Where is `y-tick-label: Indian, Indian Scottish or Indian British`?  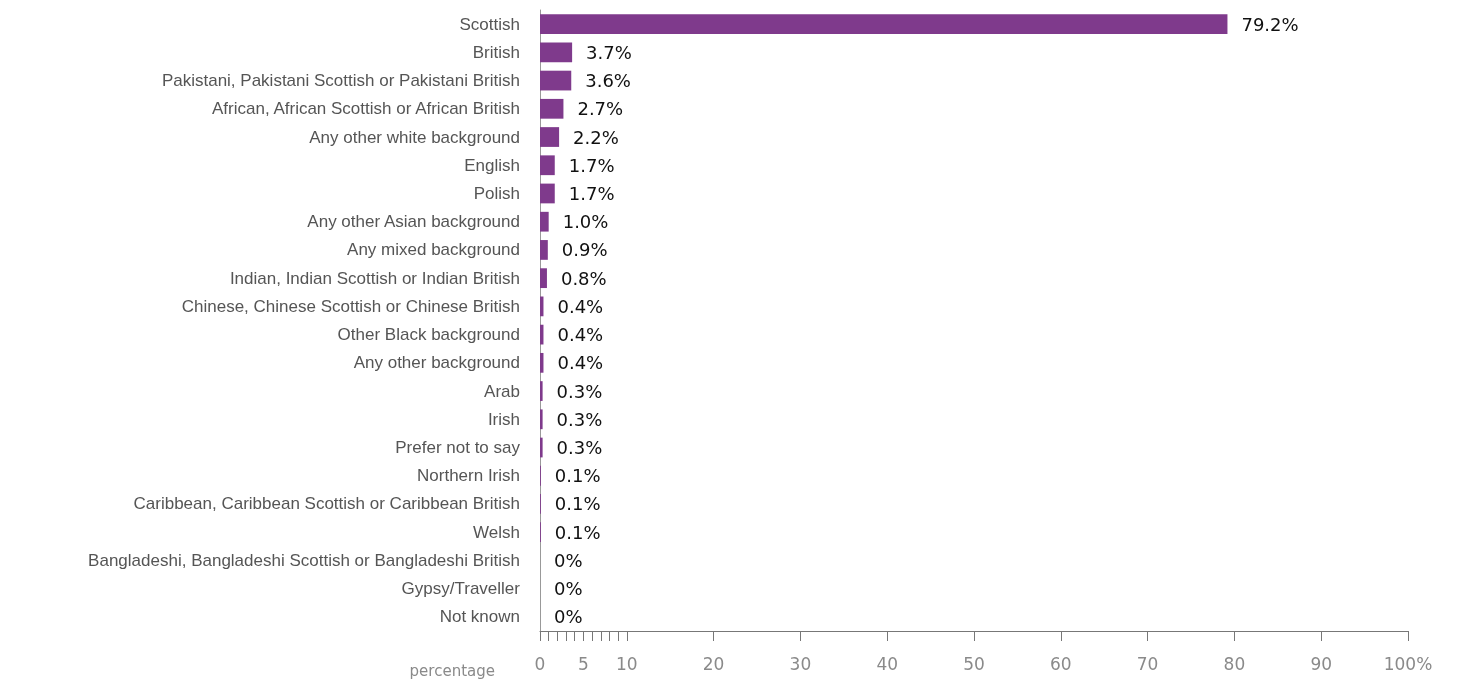 y-tick-label: Indian, Indian Scottish or Indian British is located at coordinates (374, 278).